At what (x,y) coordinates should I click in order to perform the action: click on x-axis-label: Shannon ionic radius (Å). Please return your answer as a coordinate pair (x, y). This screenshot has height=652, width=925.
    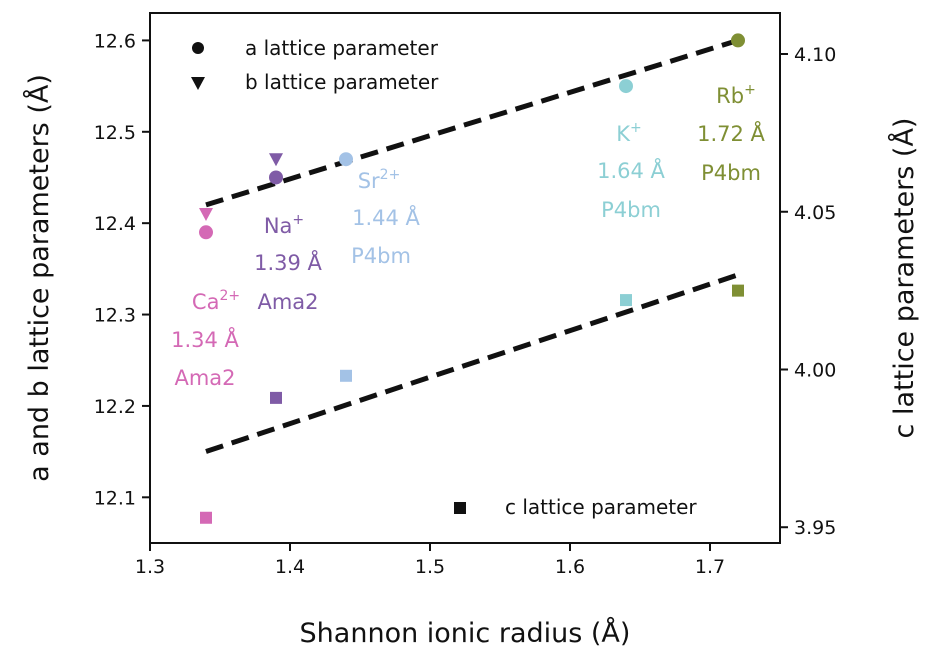
    Looking at the image, I should click on (465, 633).